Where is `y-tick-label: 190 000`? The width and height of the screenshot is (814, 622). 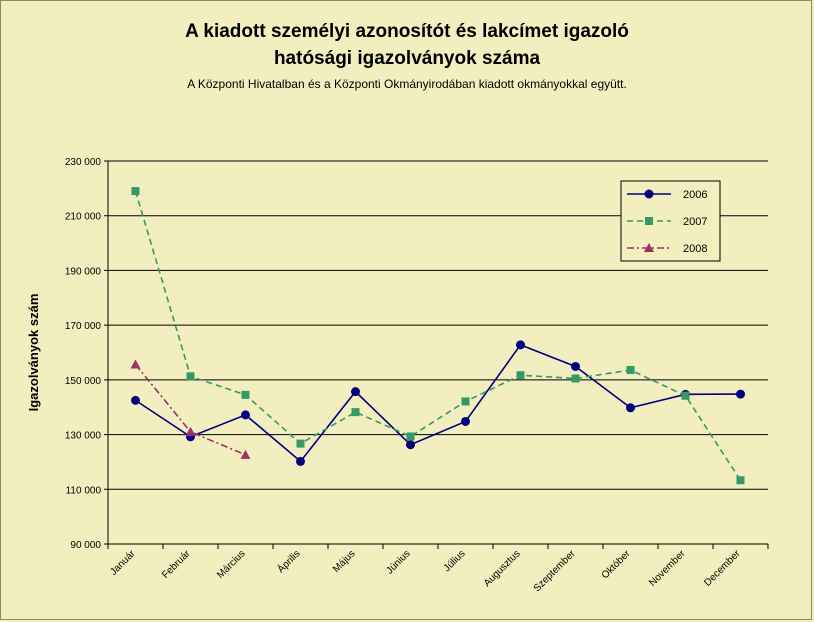
y-tick-label: 190 000 is located at coordinates (83, 271).